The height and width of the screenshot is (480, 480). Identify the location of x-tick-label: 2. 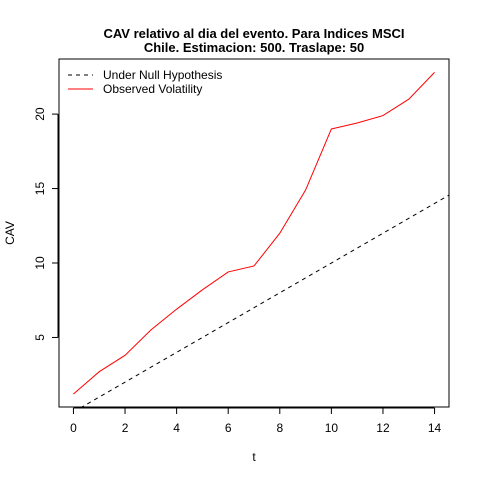
(125, 428).